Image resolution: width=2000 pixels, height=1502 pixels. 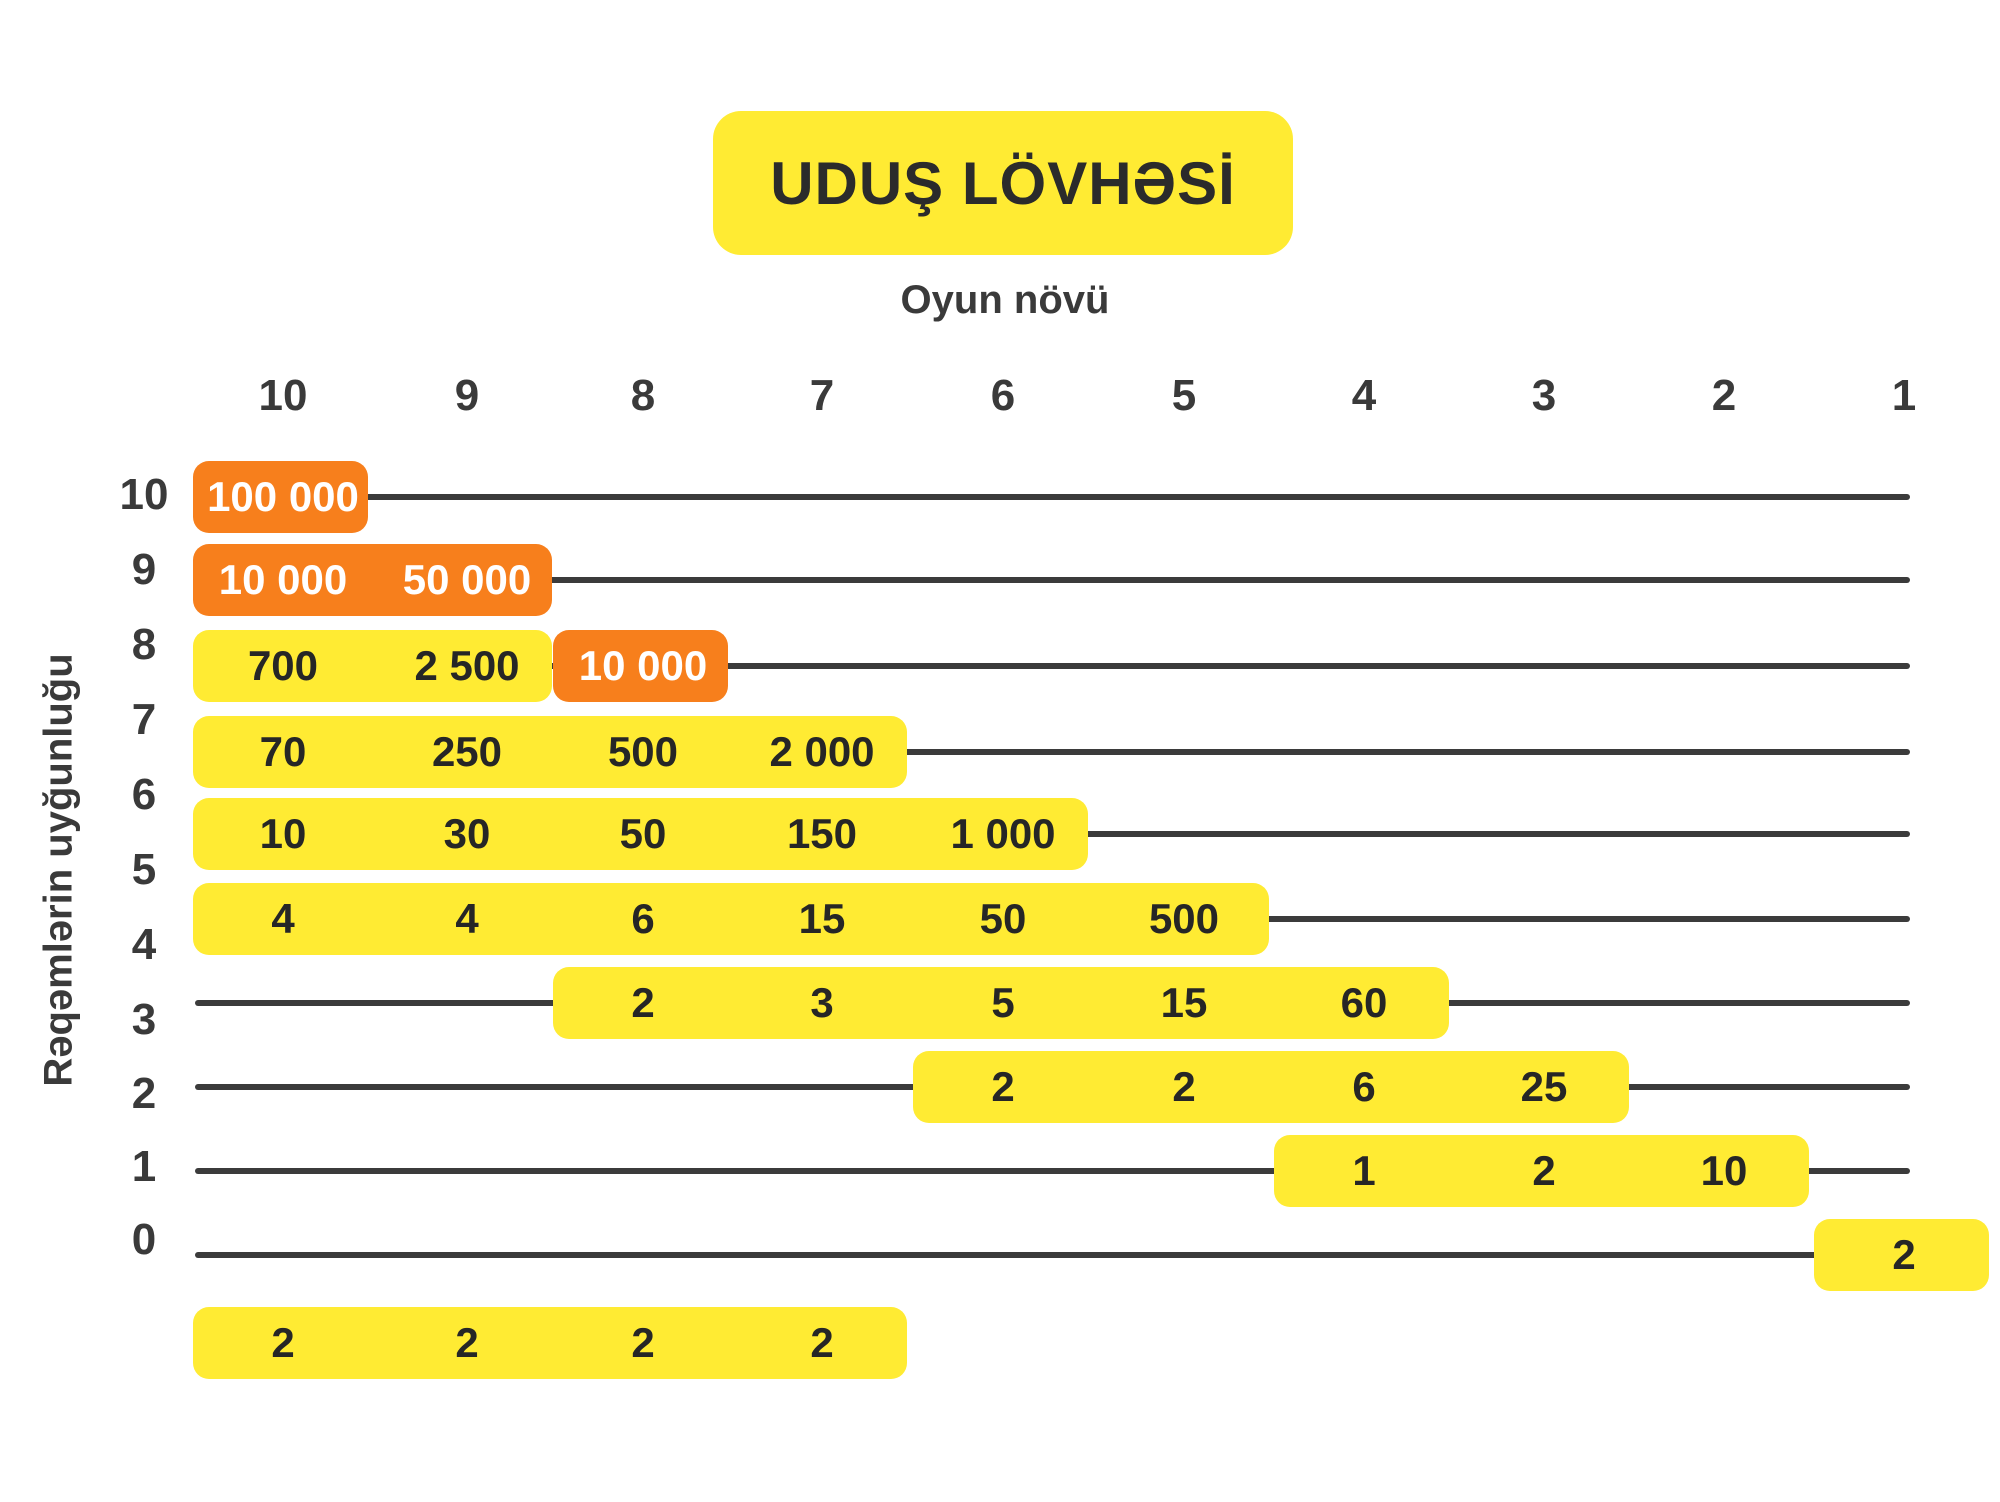 What do you see at coordinates (467, 833) in the screenshot?
I see `prize-value-row-6-col-9: 30` at bounding box center [467, 833].